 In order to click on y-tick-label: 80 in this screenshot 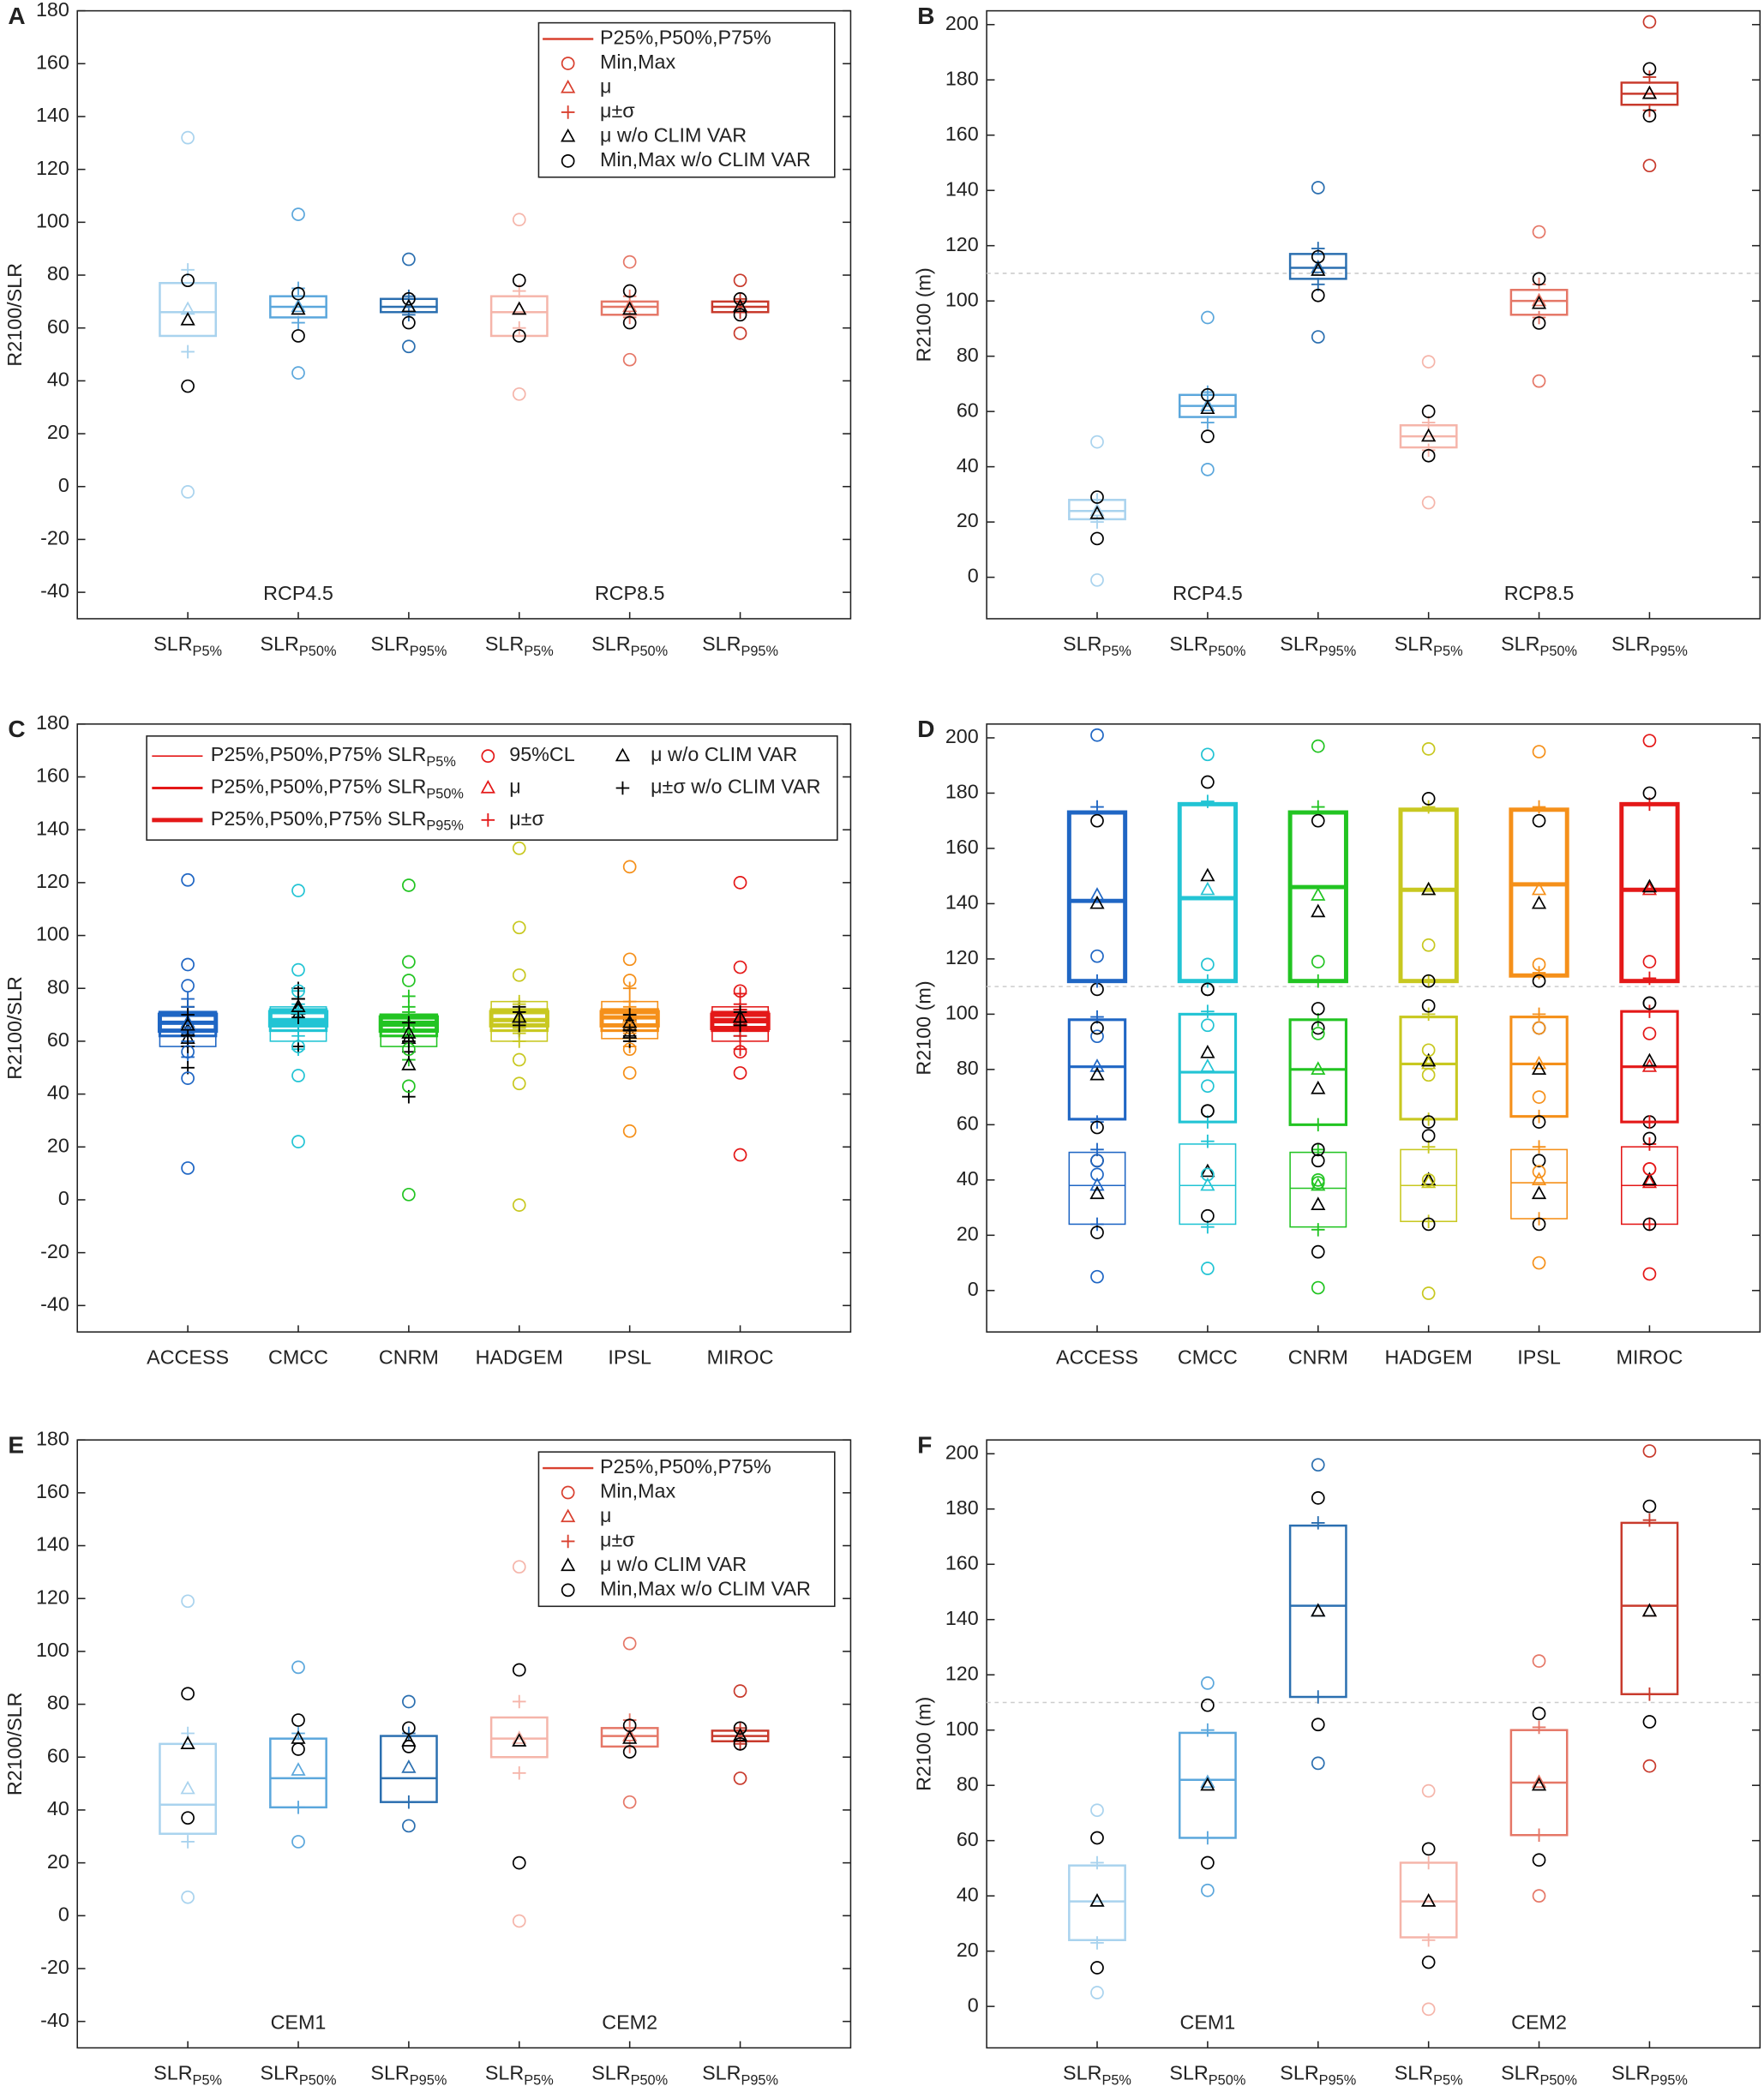, I will do `click(58, 1703)`.